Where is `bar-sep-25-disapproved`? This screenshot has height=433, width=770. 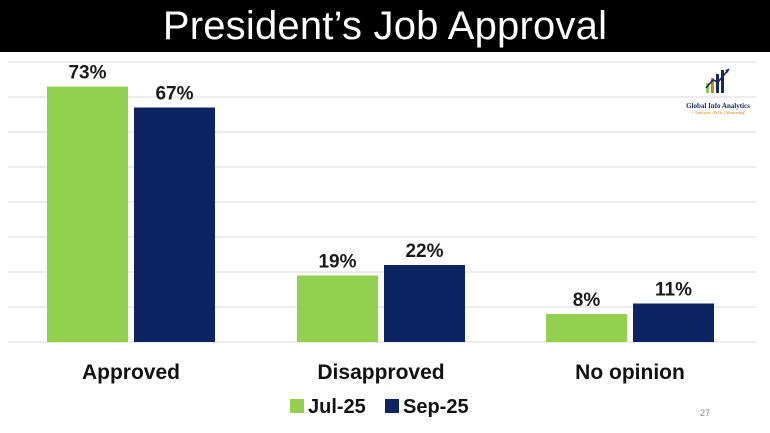 bar-sep-25-disapproved is located at coordinates (424, 303).